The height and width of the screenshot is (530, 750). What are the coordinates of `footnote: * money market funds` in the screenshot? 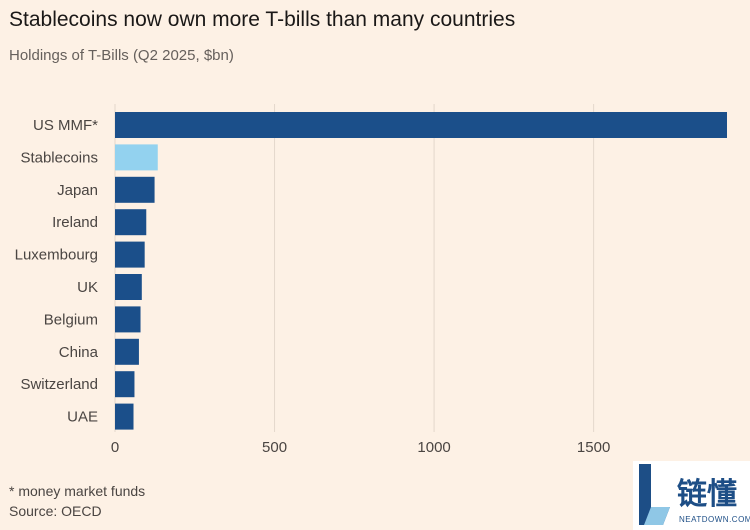 It's located at (77, 491).